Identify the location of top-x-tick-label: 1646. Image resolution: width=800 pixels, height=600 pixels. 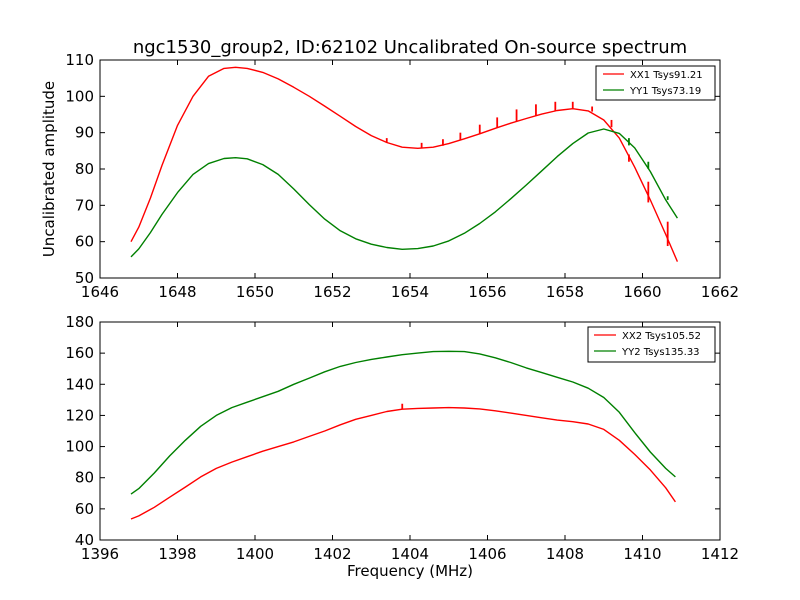
(100, 292).